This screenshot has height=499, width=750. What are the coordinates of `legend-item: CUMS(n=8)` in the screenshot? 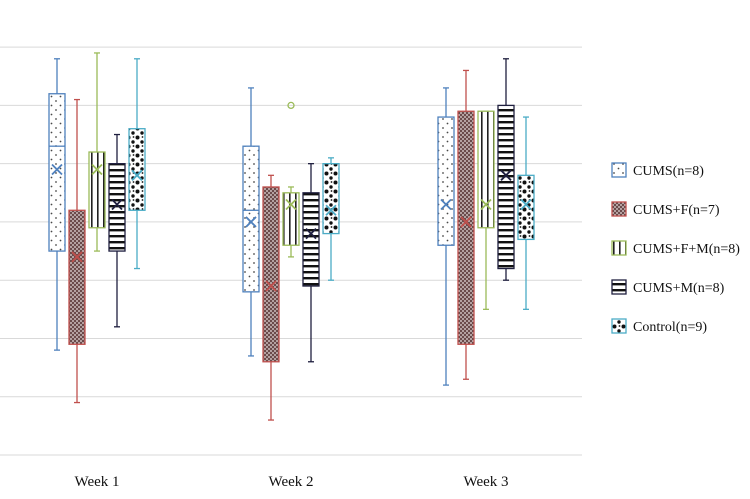 It's located at (657, 170).